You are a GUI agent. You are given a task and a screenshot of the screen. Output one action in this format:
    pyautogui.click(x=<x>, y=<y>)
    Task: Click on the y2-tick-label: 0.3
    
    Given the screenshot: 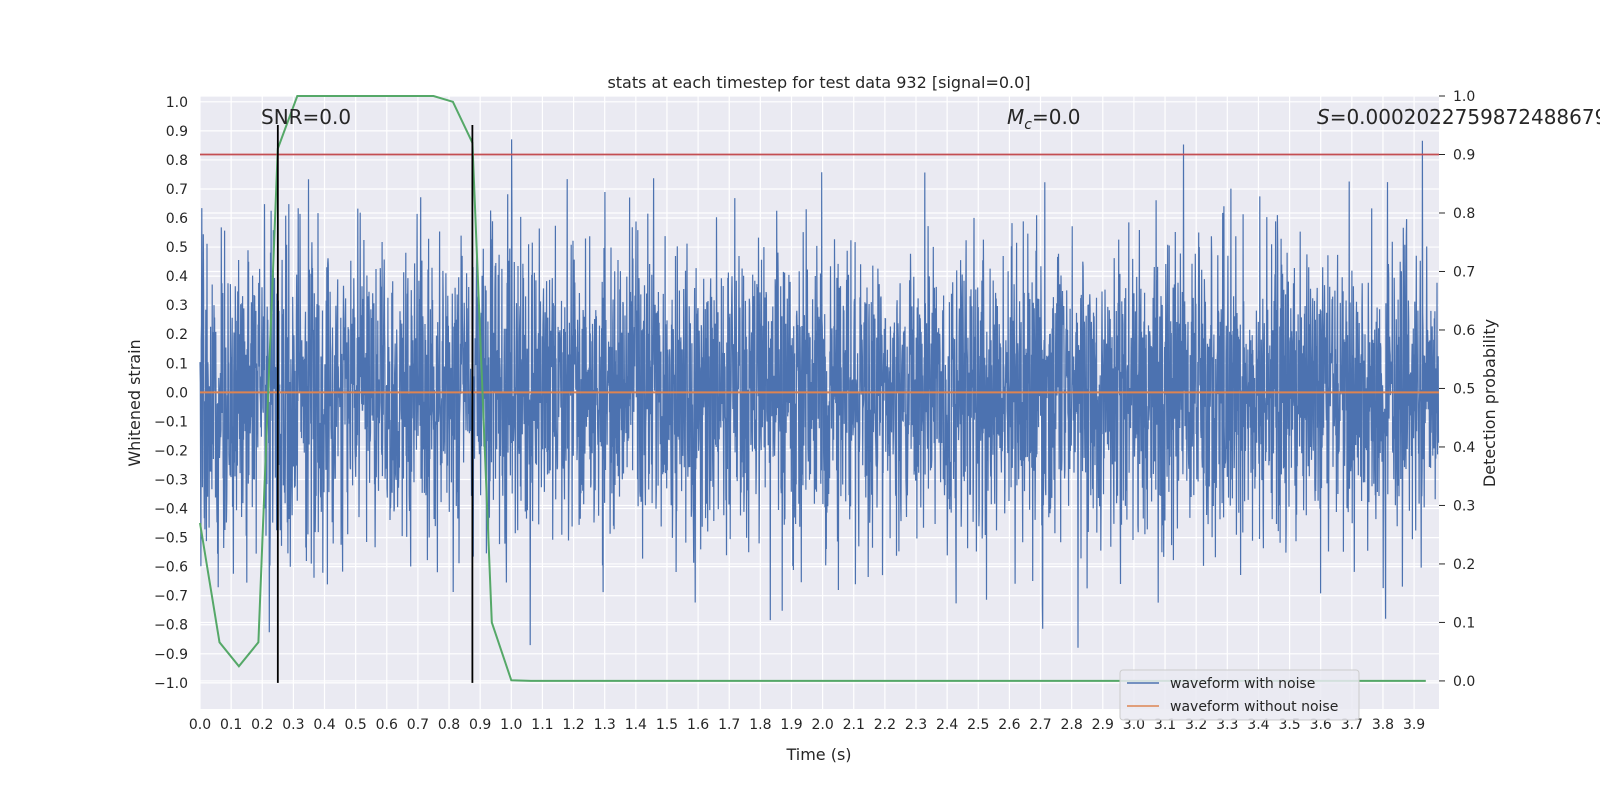 What is the action you would take?
    pyautogui.click(x=1464, y=506)
    